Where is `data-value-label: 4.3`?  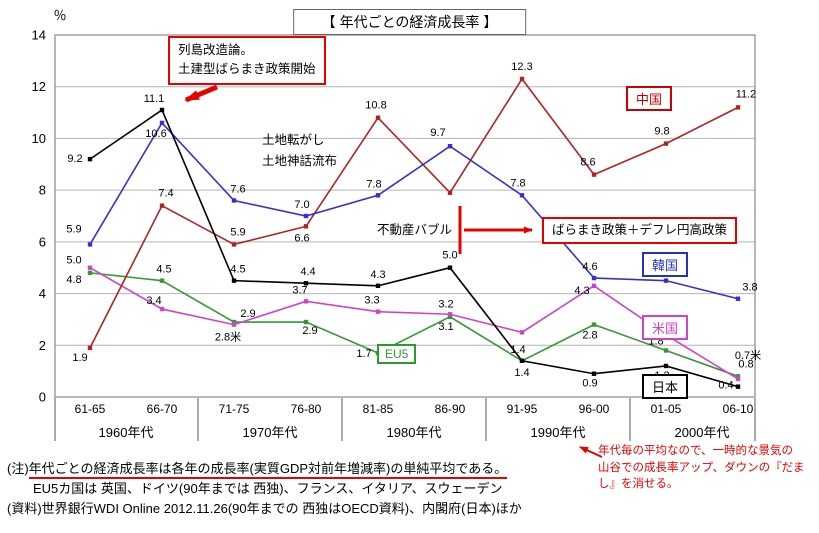
data-value-label: 4.3 is located at coordinates (581, 291).